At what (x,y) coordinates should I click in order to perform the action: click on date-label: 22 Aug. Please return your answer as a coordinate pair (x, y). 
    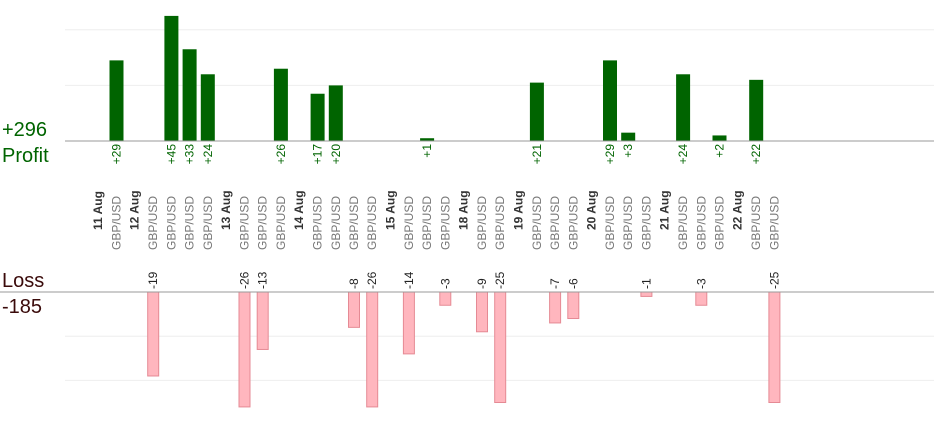
    Looking at the image, I should click on (738, 210).